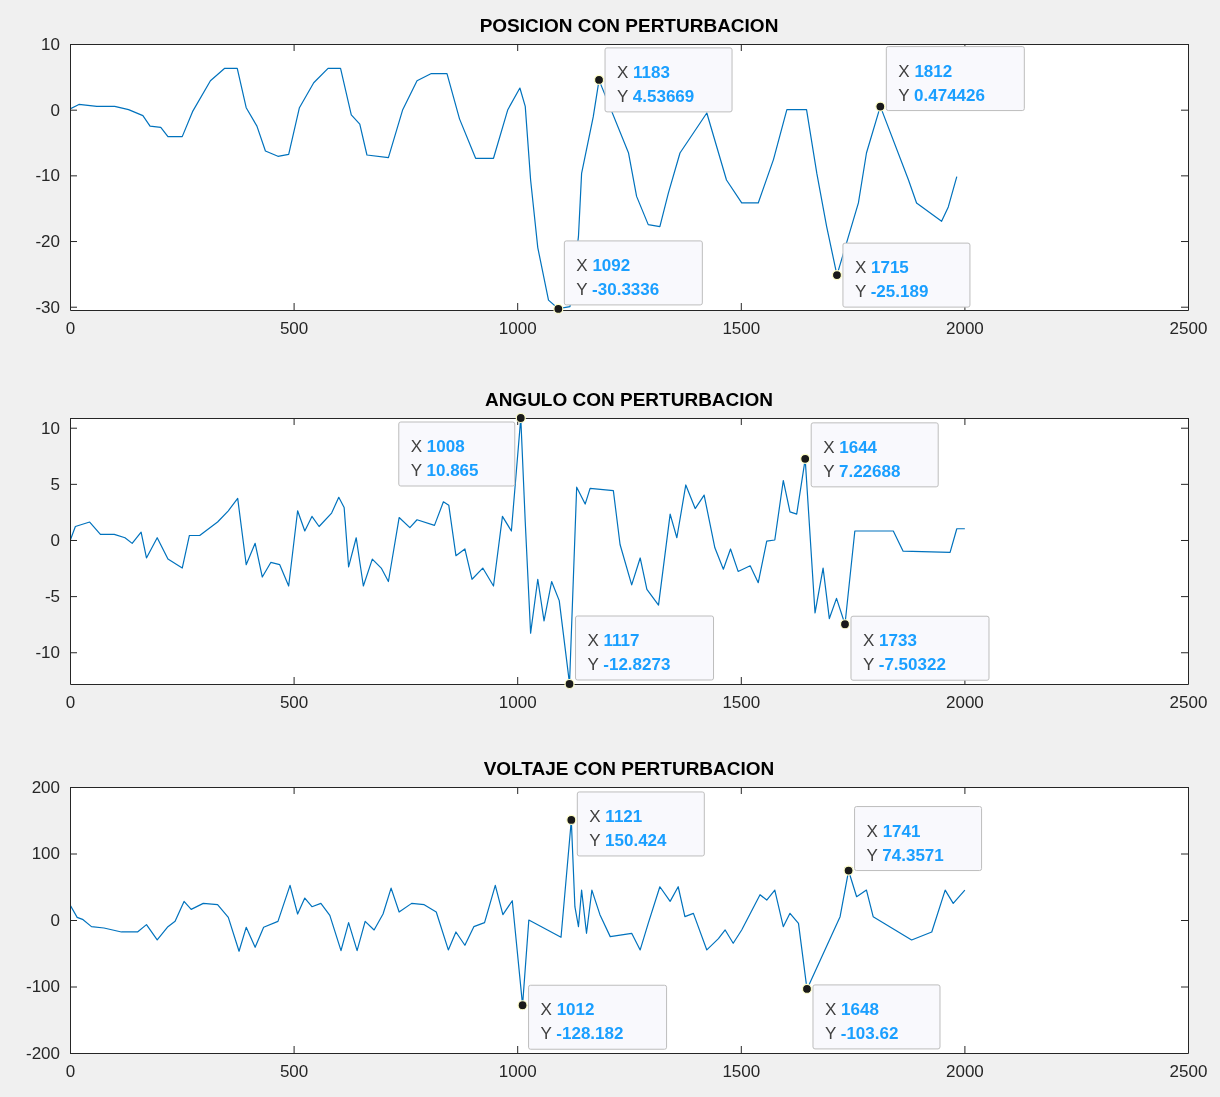  What do you see at coordinates (904, 653) in the screenshot?
I see `annotation: X 1733 Y -7.50322` at bounding box center [904, 653].